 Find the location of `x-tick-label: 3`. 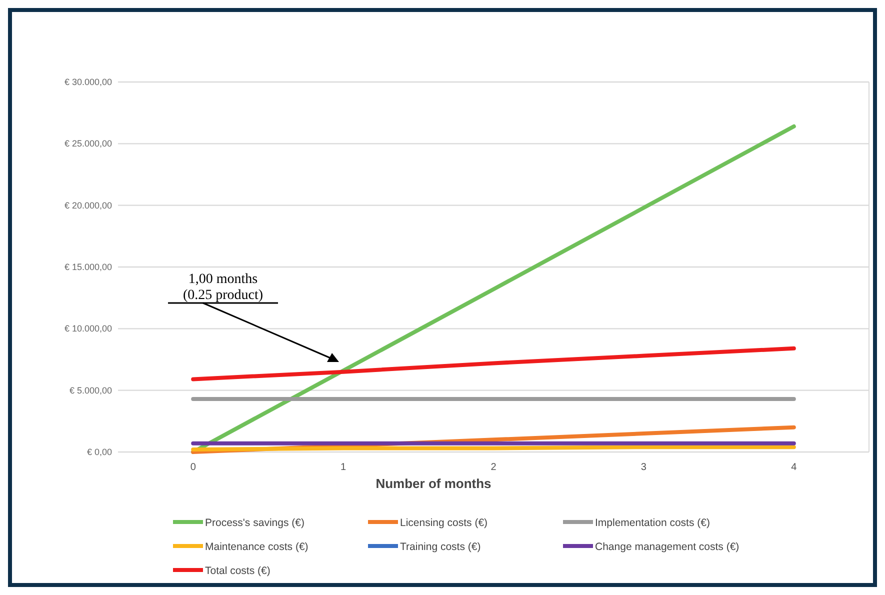

x-tick-label: 3 is located at coordinates (643, 467).